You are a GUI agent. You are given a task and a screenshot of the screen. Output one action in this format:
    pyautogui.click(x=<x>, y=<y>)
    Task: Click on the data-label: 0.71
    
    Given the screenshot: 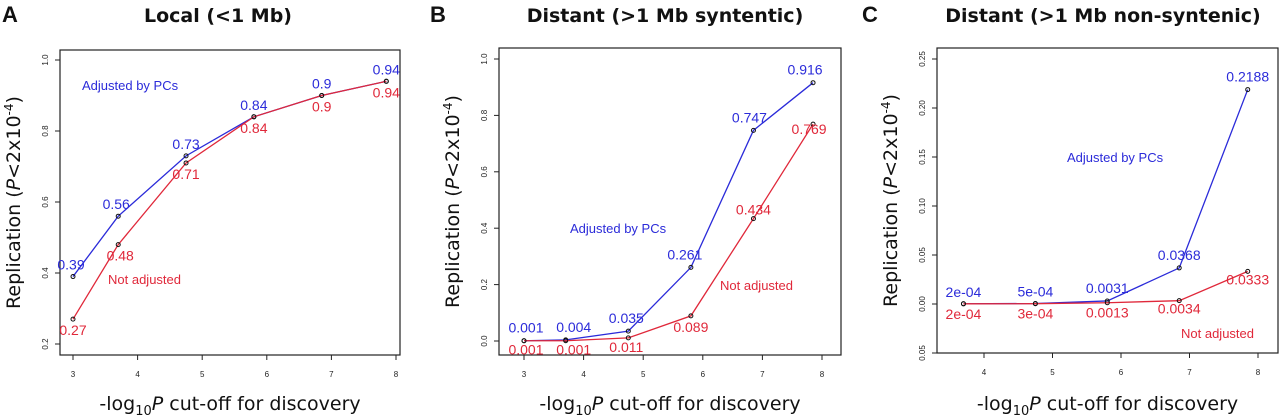 What is the action you would take?
    pyautogui.click(x=185, y=174)
    